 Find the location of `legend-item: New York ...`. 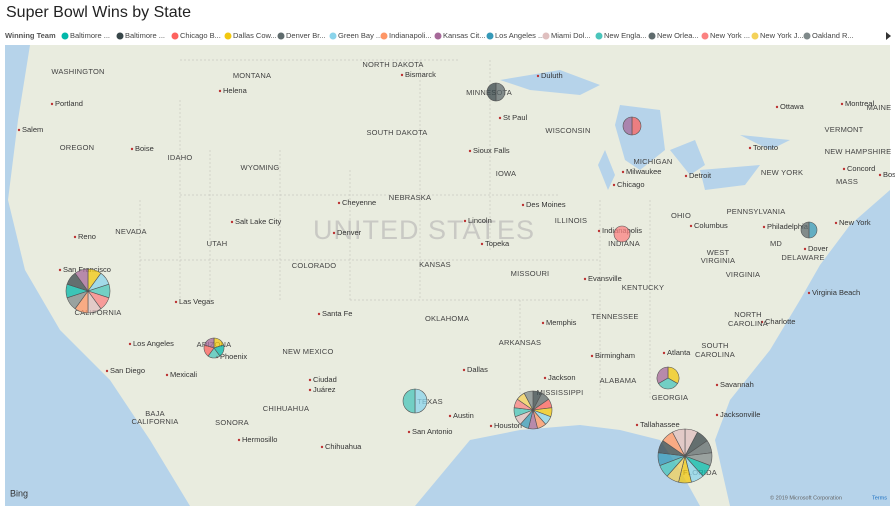

legend-item: New York ... is located at coordinates (730, 35).